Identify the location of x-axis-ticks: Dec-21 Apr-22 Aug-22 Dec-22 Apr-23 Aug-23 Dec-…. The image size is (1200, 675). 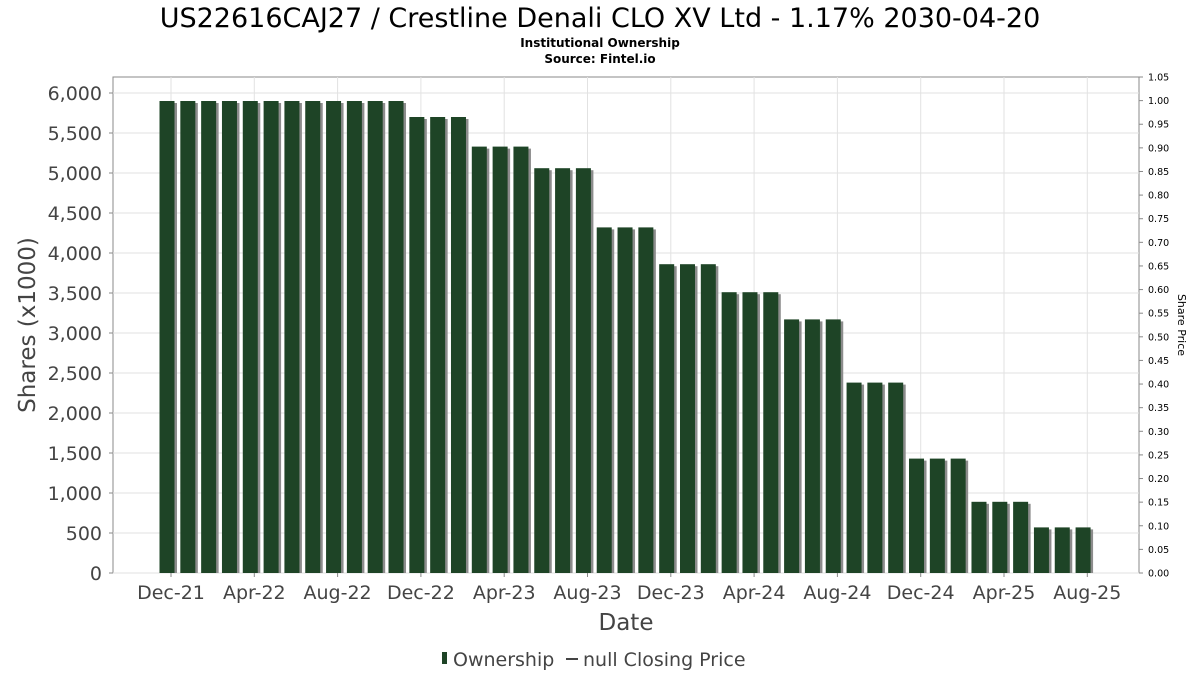
(629, 588).